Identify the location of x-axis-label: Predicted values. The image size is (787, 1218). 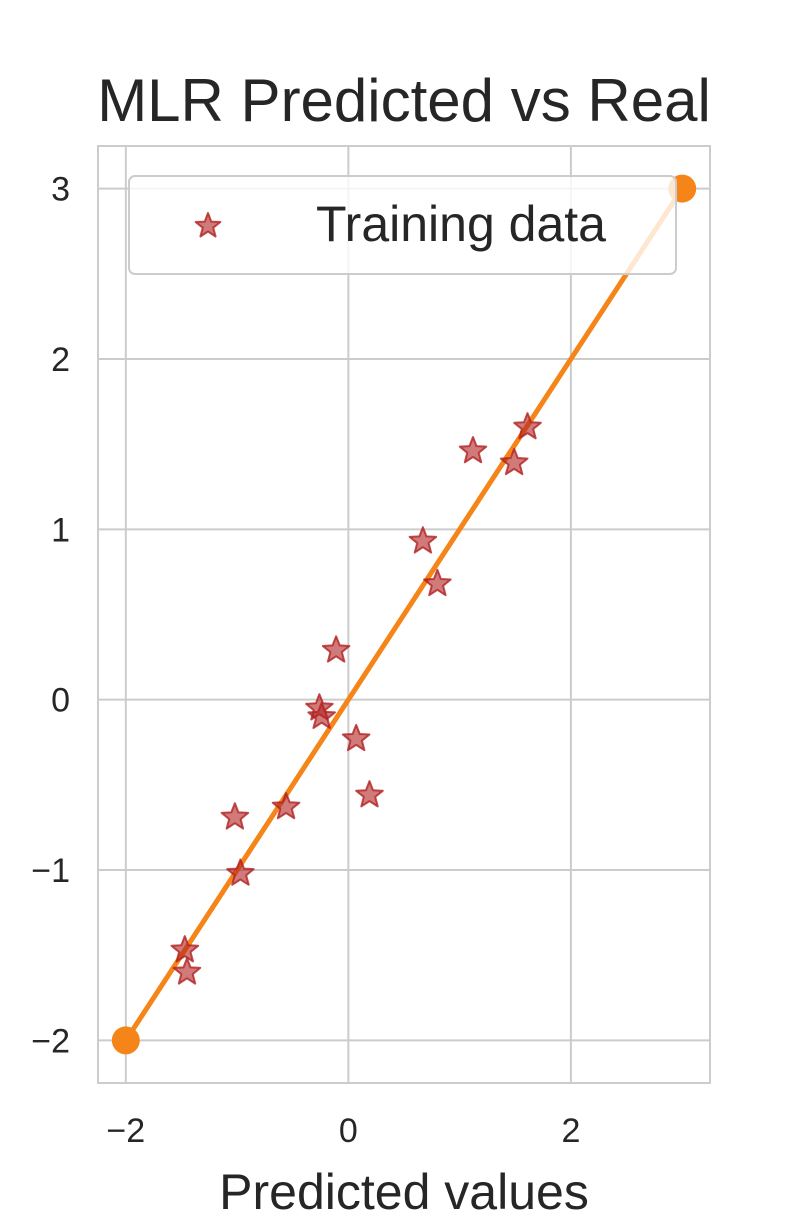
(404, 1191).